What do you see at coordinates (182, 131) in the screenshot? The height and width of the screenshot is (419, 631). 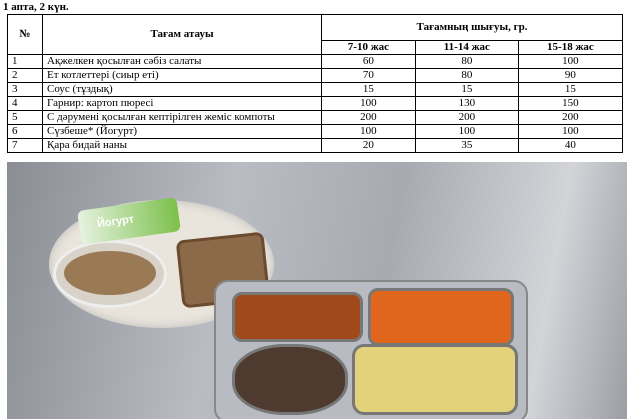 I see `row-name: Сүзбеше* (Йогурт)` at bounding box center [182, 131].